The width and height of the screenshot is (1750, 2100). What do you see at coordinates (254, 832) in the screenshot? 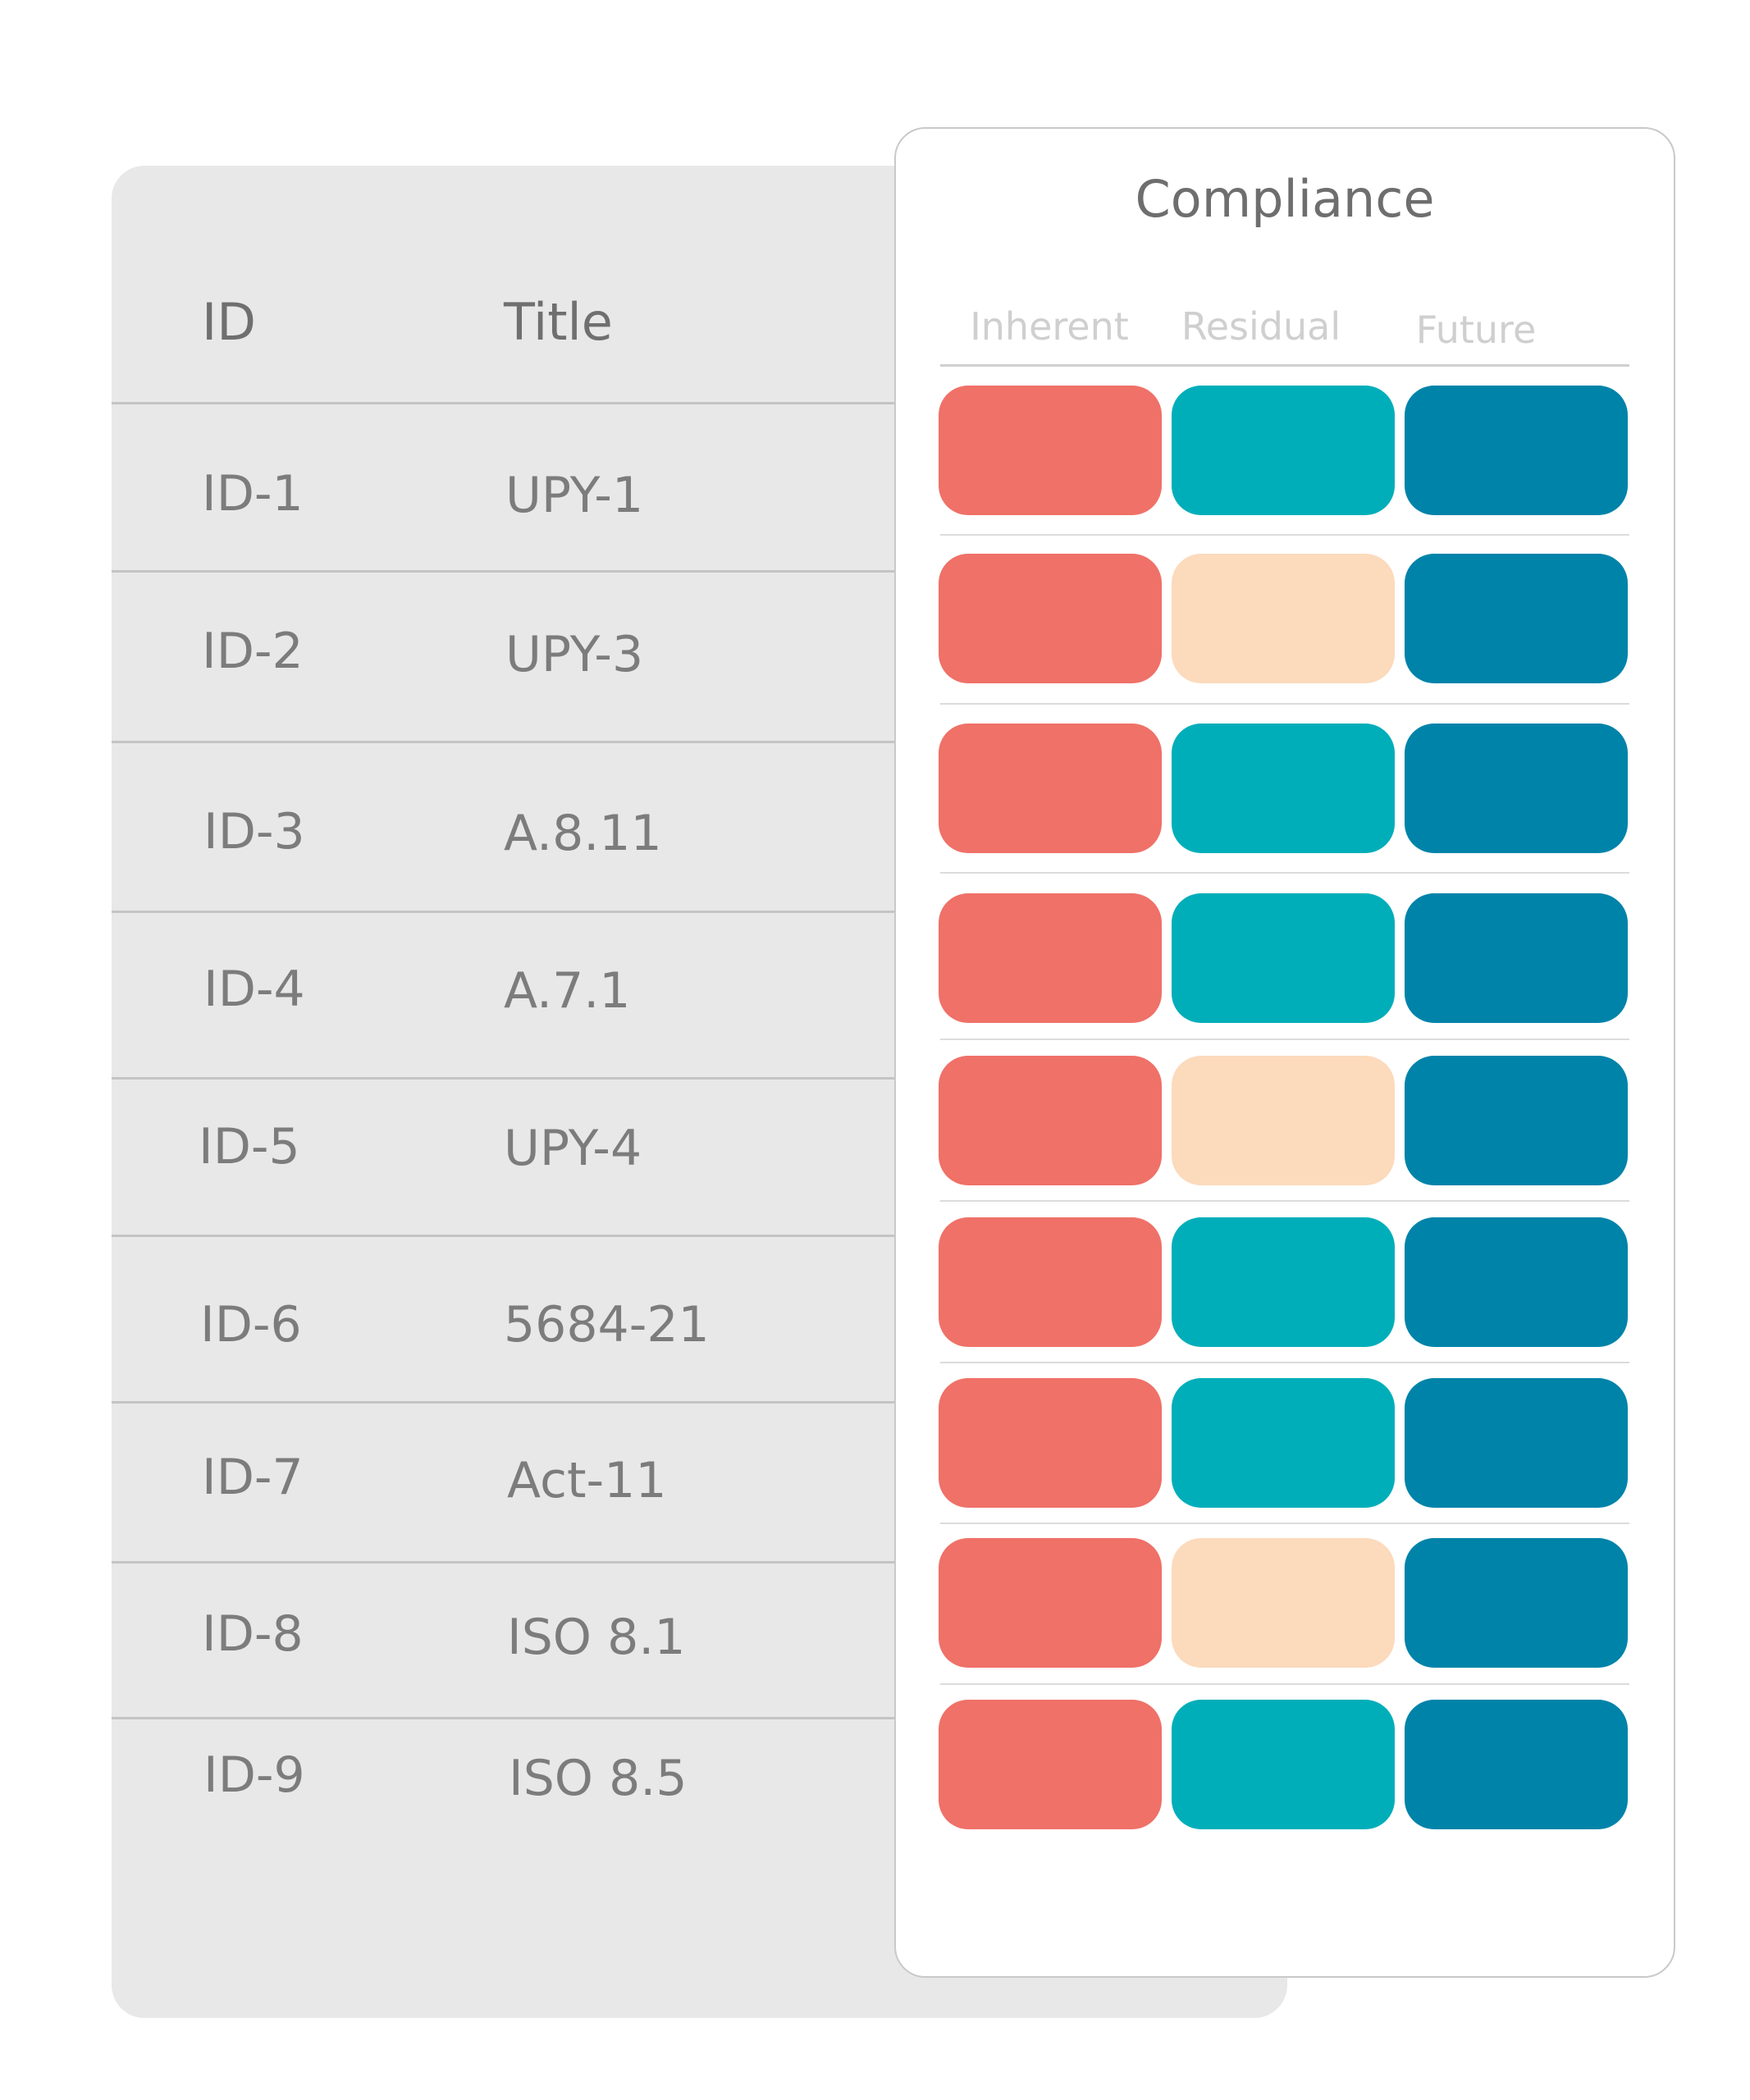
I see `row-id-cell: ID-3` at bounding box center [254, 832].